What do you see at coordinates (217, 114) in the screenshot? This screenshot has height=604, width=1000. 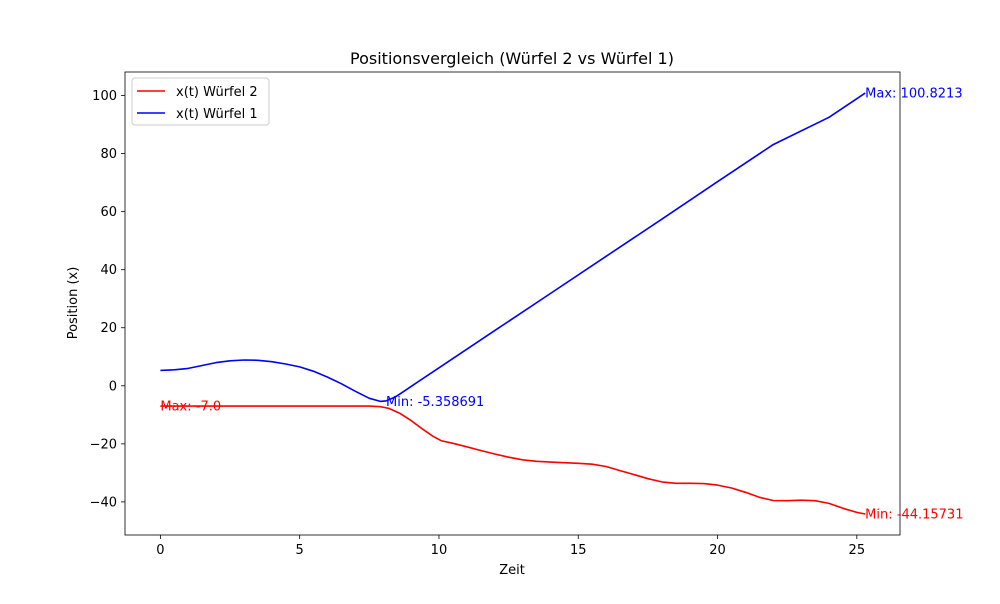 I see `legend-label: x(t) Würfel 1` at bounding box center [217, 114].